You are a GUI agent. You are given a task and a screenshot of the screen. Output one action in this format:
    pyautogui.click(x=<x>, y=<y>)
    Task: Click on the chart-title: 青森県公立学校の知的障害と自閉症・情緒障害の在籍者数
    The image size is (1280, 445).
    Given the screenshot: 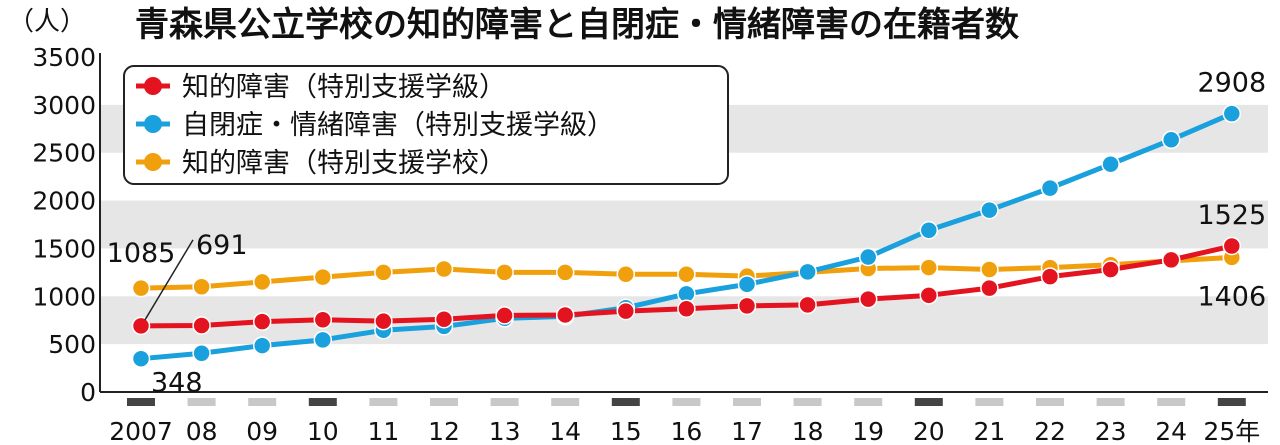 What is the action you would take?
    pyautogui.click(x=577, y=25)
    